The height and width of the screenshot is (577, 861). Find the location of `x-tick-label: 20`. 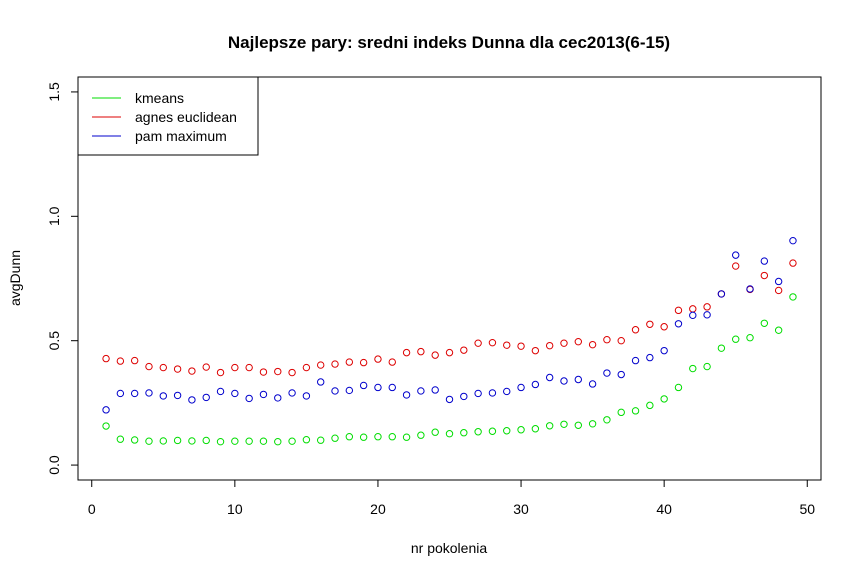

x-tick-label: 20 is located at coordinates (378, 509).